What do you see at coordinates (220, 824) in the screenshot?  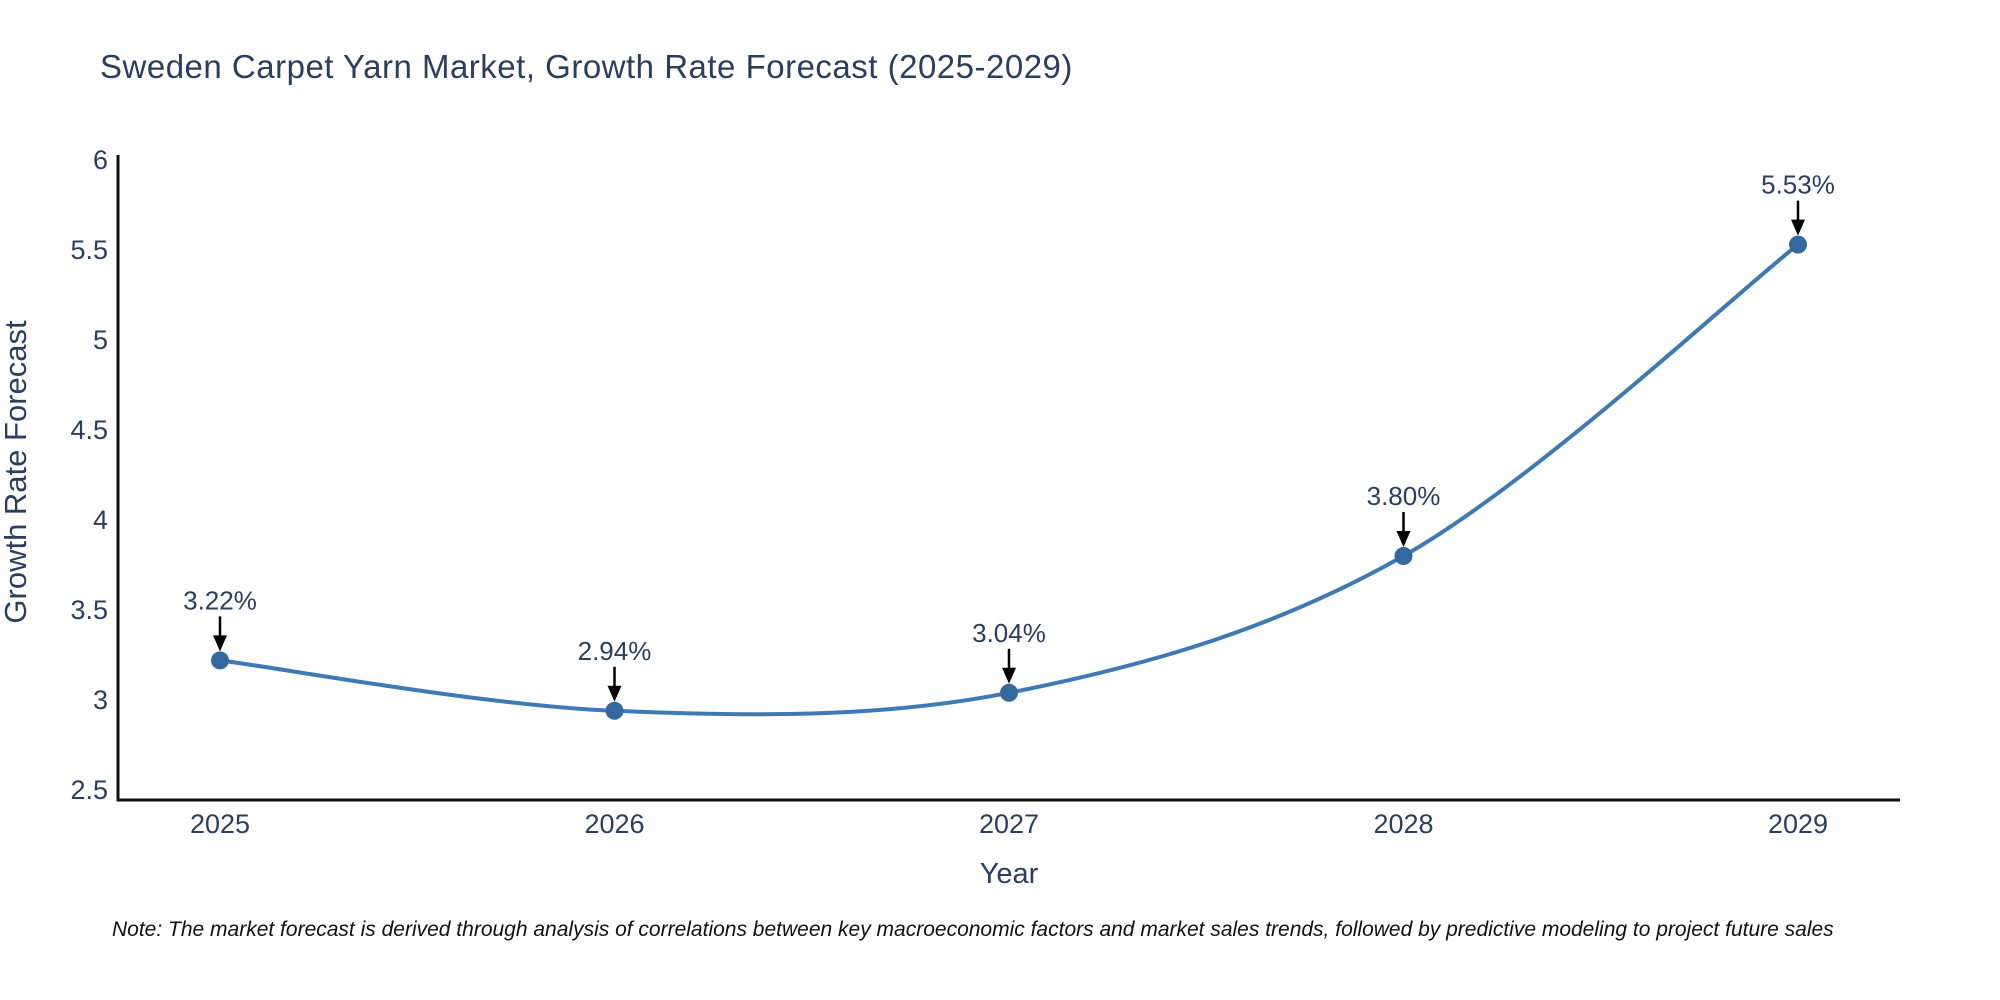 I see `x-tick-label: 2025` at bounding box center [220, 824].